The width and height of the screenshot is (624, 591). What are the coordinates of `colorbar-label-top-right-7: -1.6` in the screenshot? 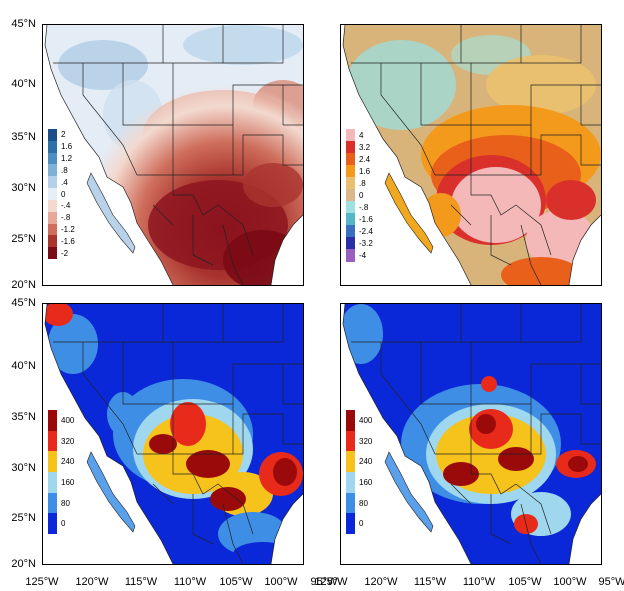 It's located at (366, 219).